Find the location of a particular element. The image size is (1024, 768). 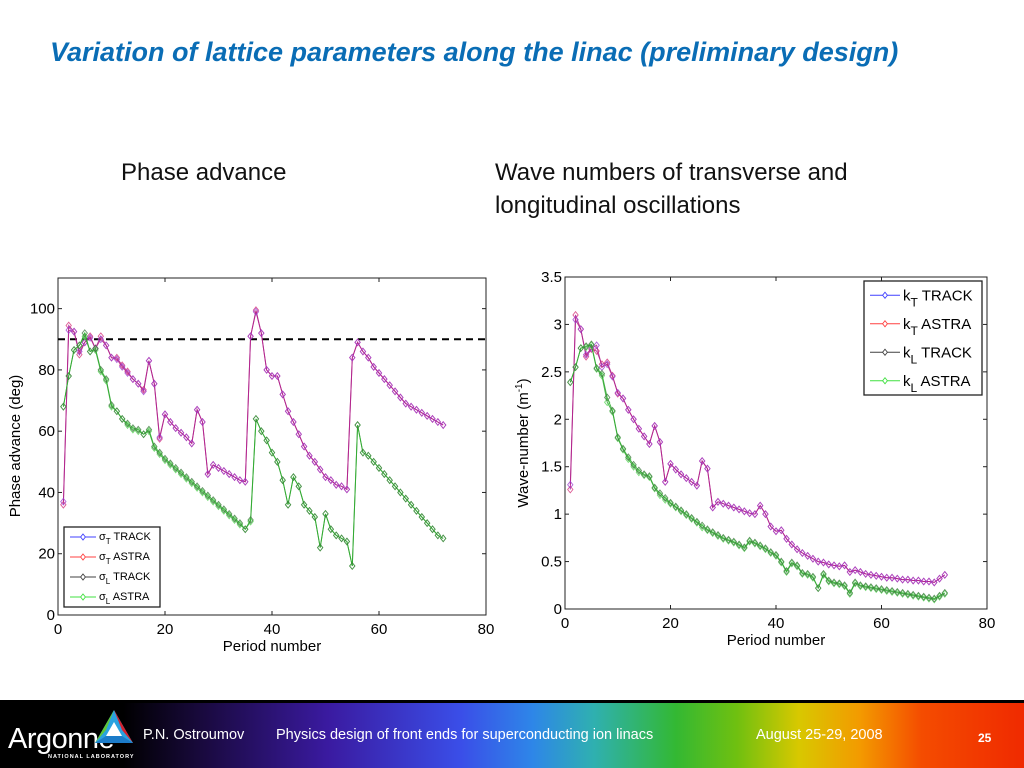

page-number: 25 is located at coordinates (985, 738).